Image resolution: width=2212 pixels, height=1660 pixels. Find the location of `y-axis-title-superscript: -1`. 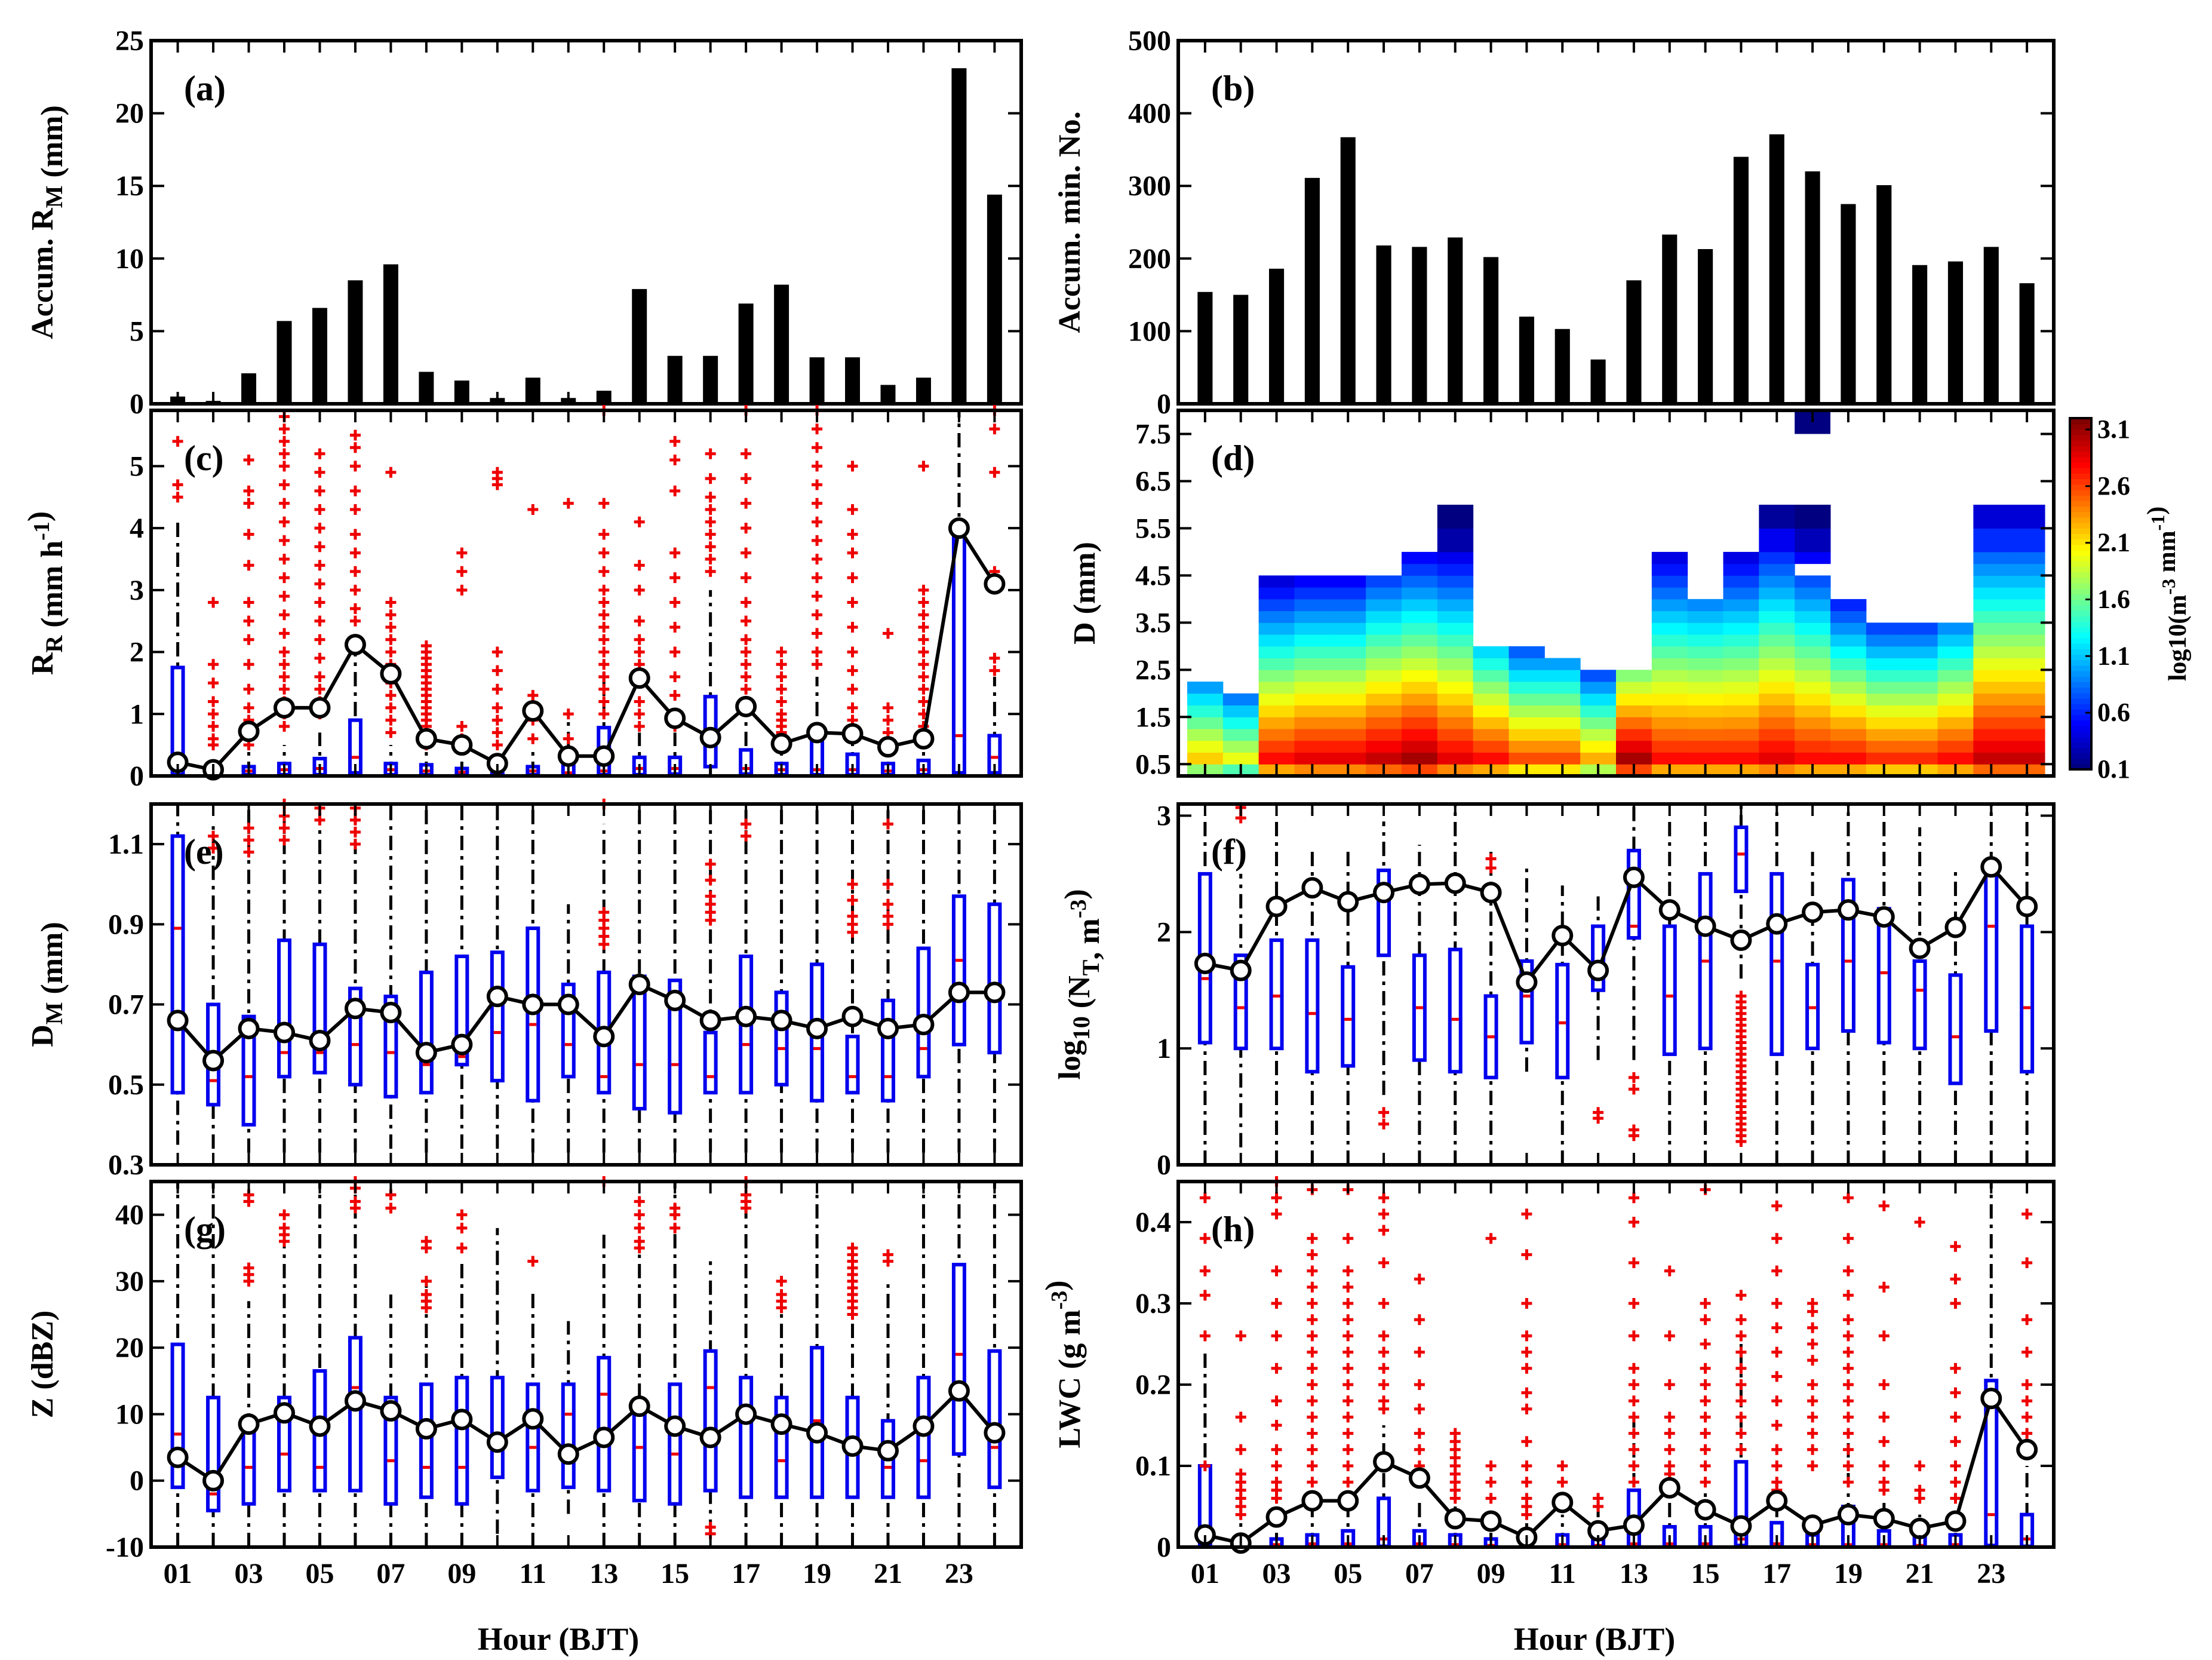

y-axis-title-superscript: -1 is located at coordinates (41, 531).